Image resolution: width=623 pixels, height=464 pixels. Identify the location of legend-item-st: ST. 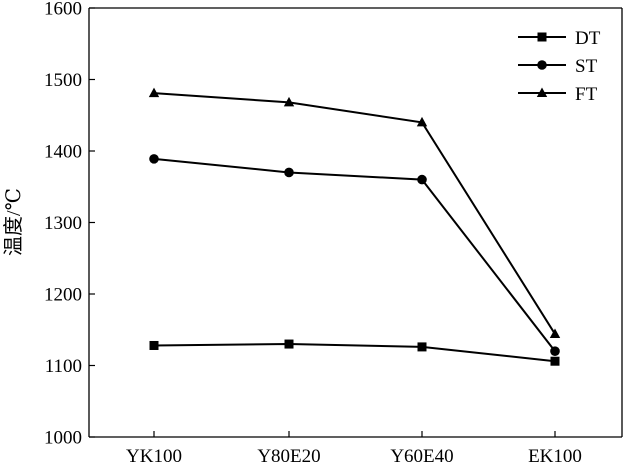
(558, 66).